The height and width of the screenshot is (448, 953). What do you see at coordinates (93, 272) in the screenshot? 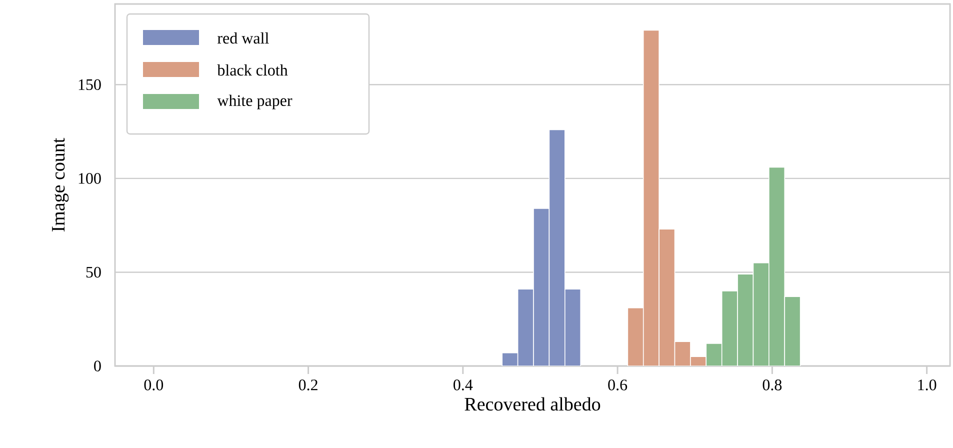
I see `y-tick-label: 50` at bounding box center [93, 272].